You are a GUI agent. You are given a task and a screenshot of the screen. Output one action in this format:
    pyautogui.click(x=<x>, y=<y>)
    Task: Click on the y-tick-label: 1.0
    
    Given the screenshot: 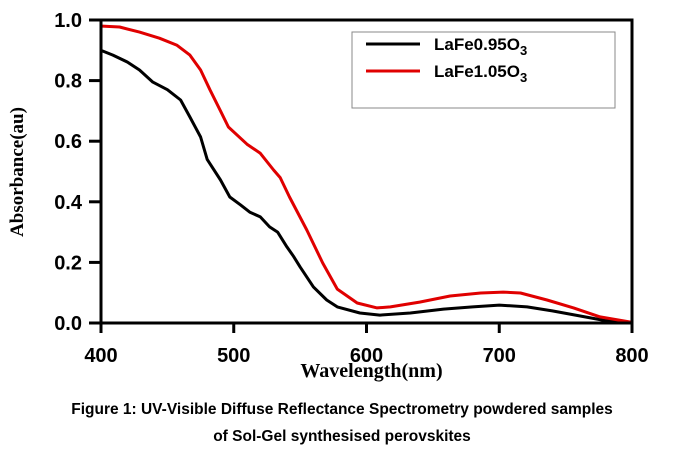 What is the action you would take?
    pyautogui.click(x=68, y=21)
    